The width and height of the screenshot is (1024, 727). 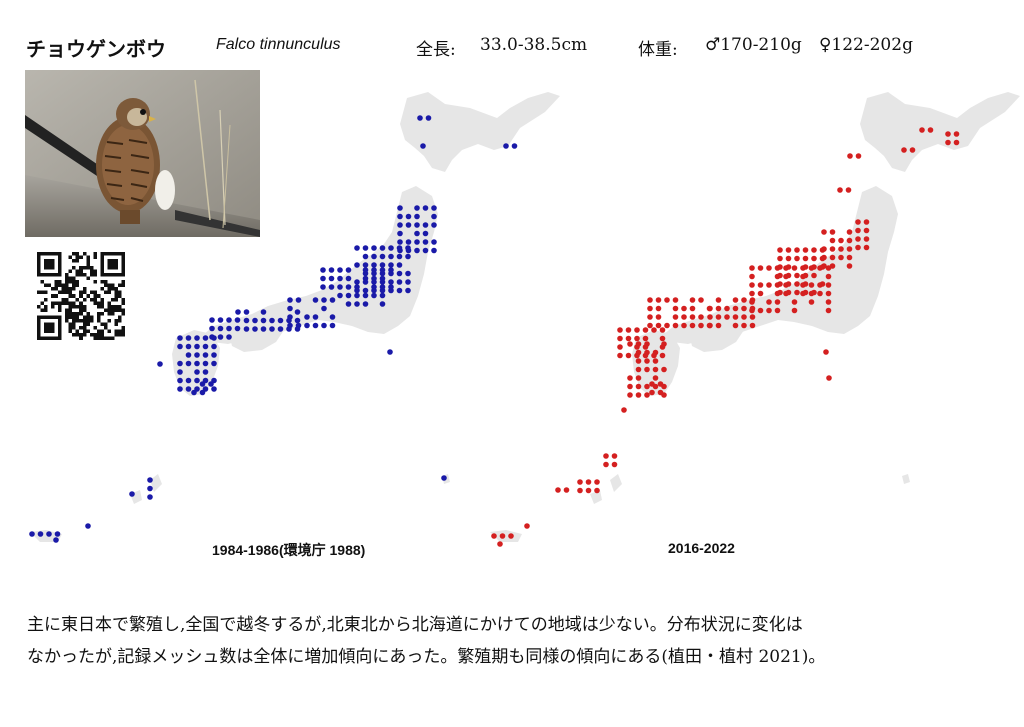 What do you see at coordinates (278, 44) in the screenshot?
I see `species-name-scientific: Falco tinnunculus` at bounding box center [278, 44].